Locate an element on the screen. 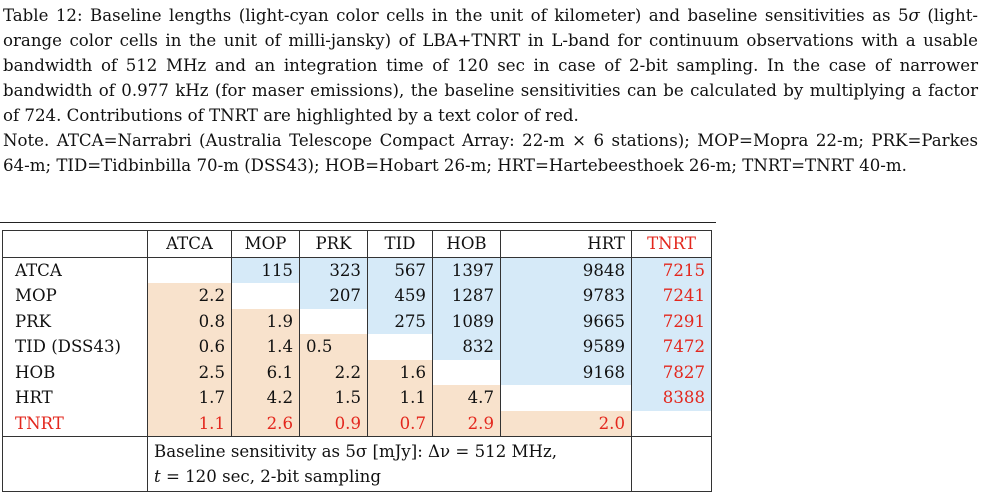 Image resolution: width=981 pixels, height=502 pixels. cell-hob-hob is located at coordinates (466, 372).